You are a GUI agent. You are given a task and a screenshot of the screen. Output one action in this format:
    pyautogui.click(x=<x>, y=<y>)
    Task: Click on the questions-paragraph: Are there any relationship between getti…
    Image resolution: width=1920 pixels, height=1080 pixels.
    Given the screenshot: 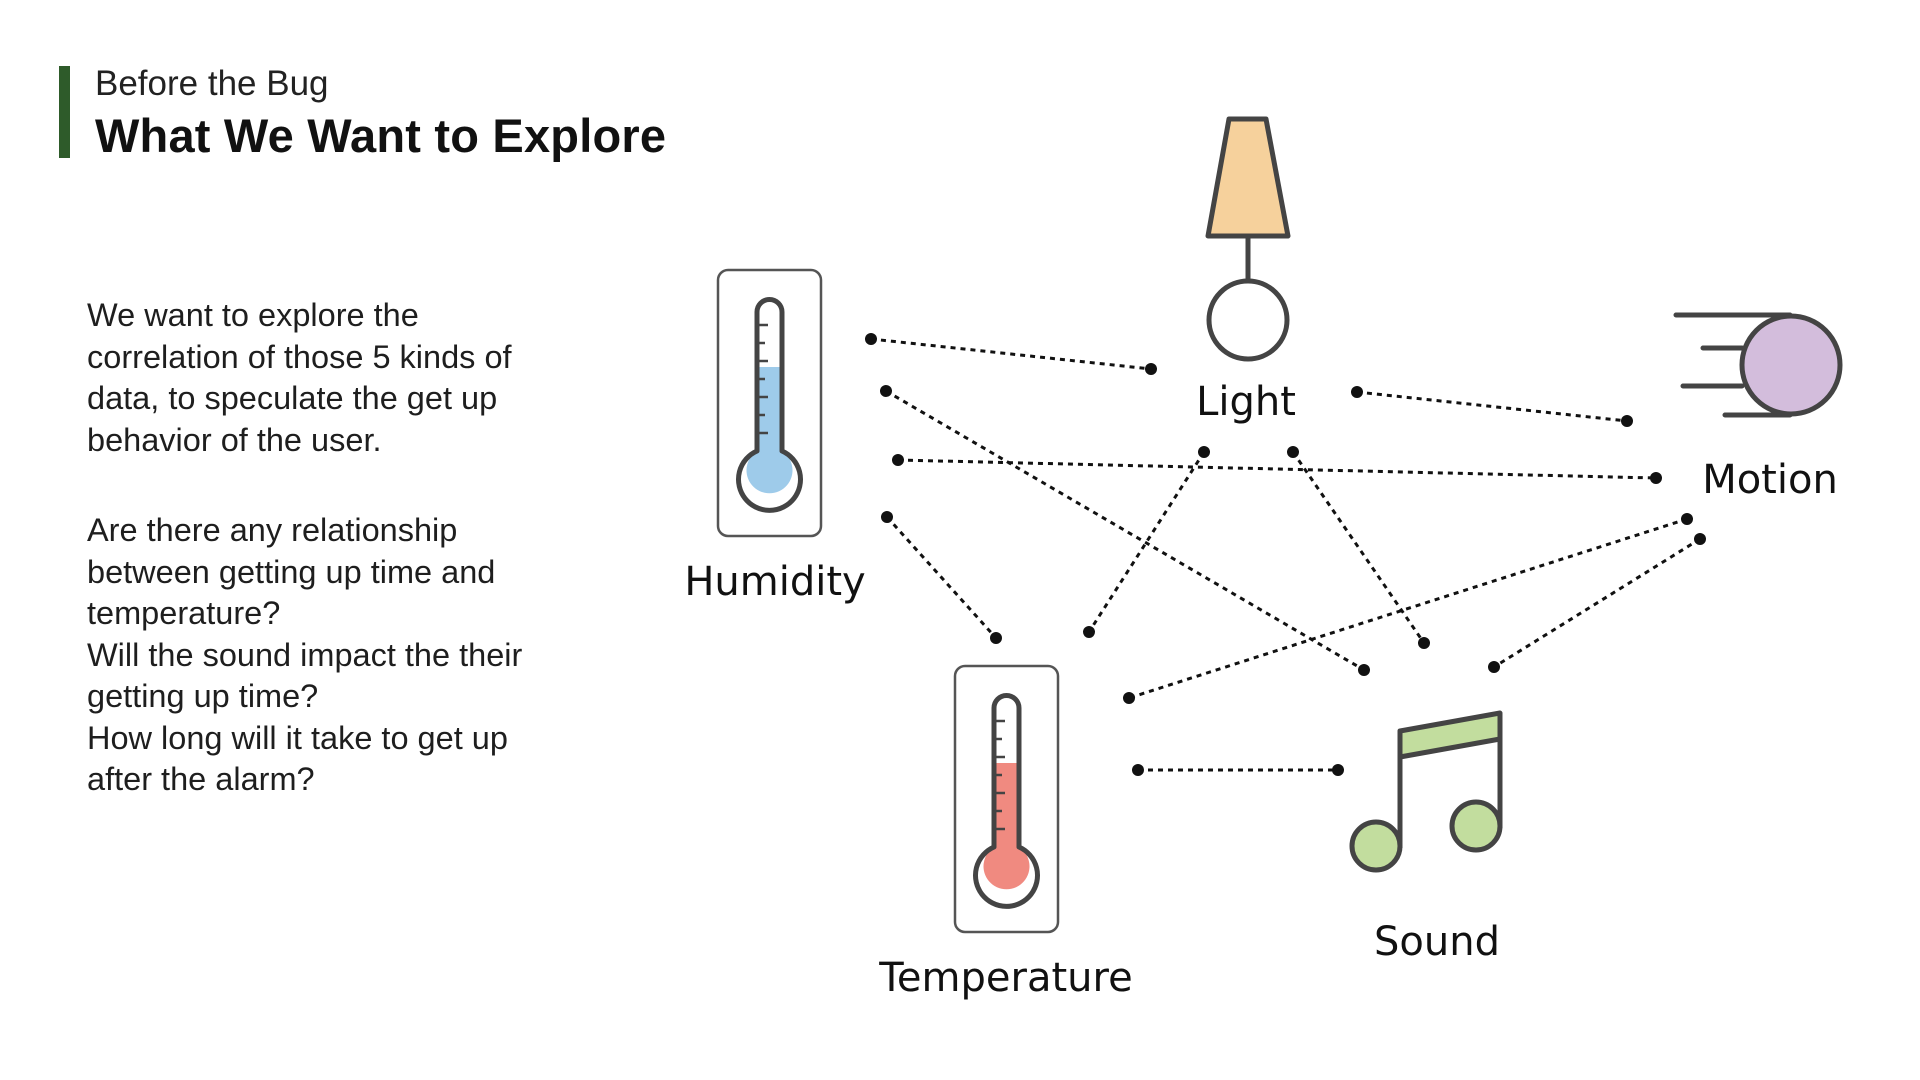 What is the action you would take?
    pyautogui.click(x=327, y=655)
    